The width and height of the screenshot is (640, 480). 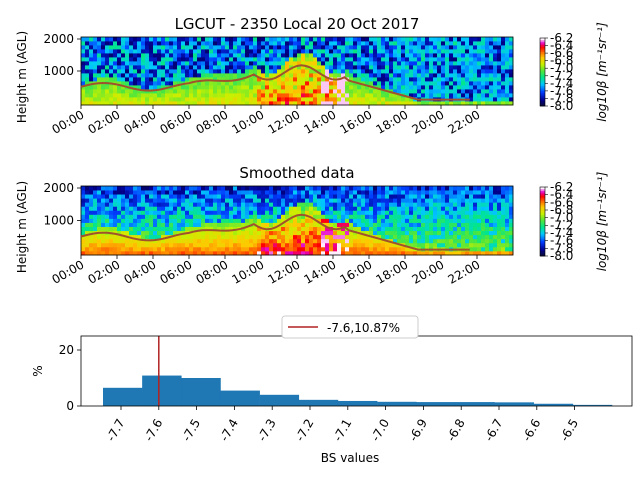 What do you see at coordinates (561, 38) in the screenshot?
I see `colorbar-tick-label: -6.2` at bounding box center [561, 38].